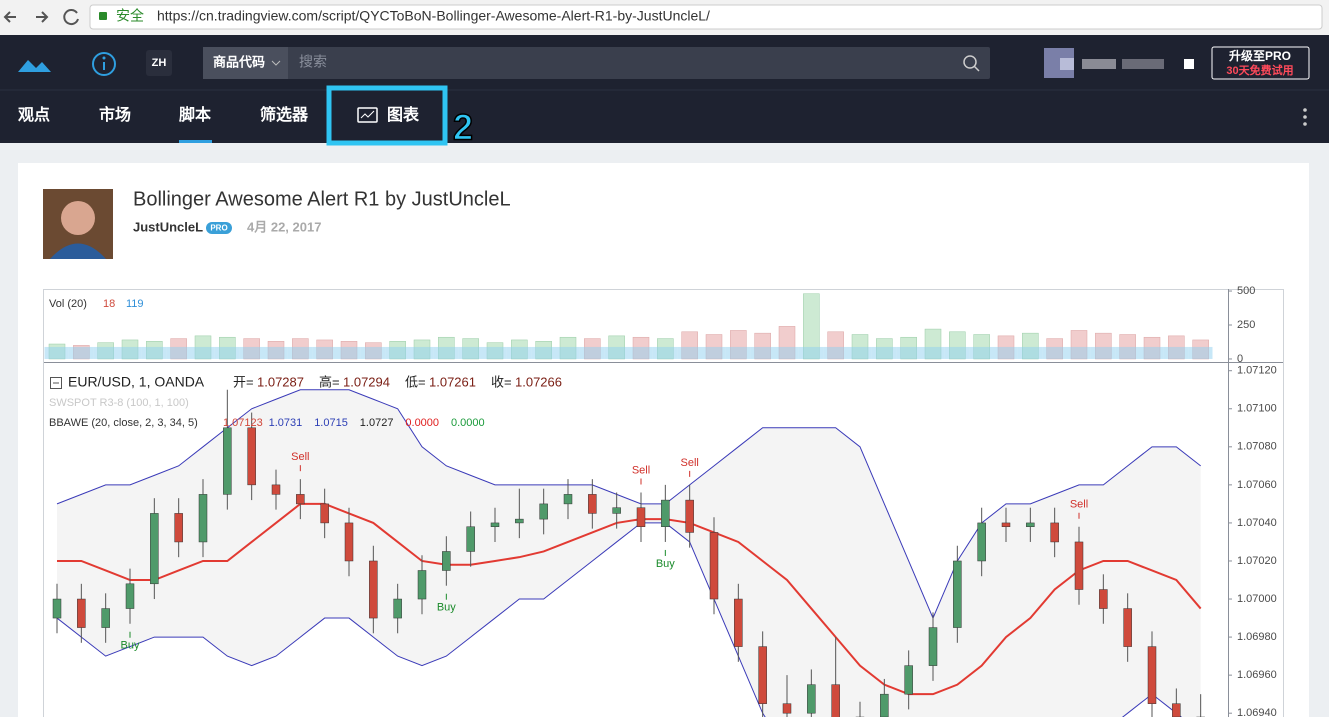  I want to click on search-icon, so click(970, 62).